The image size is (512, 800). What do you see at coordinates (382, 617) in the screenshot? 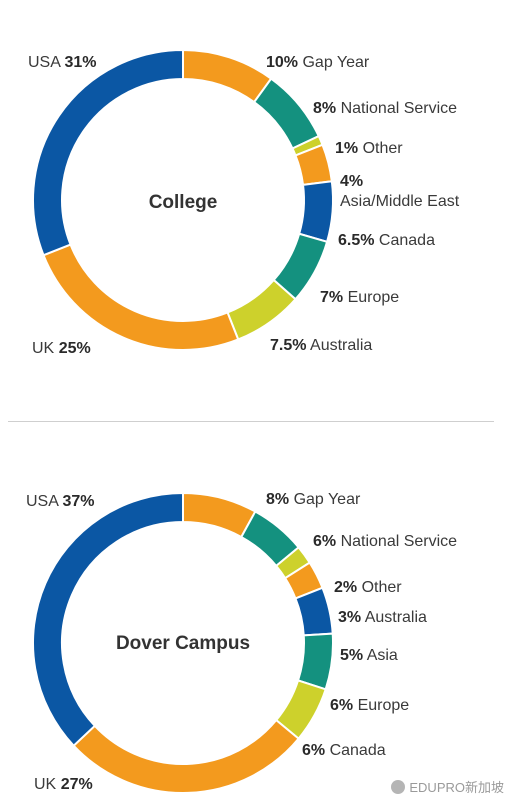
I see `dover-label-australia: 3% Australia` at bounding box center [382, 617].